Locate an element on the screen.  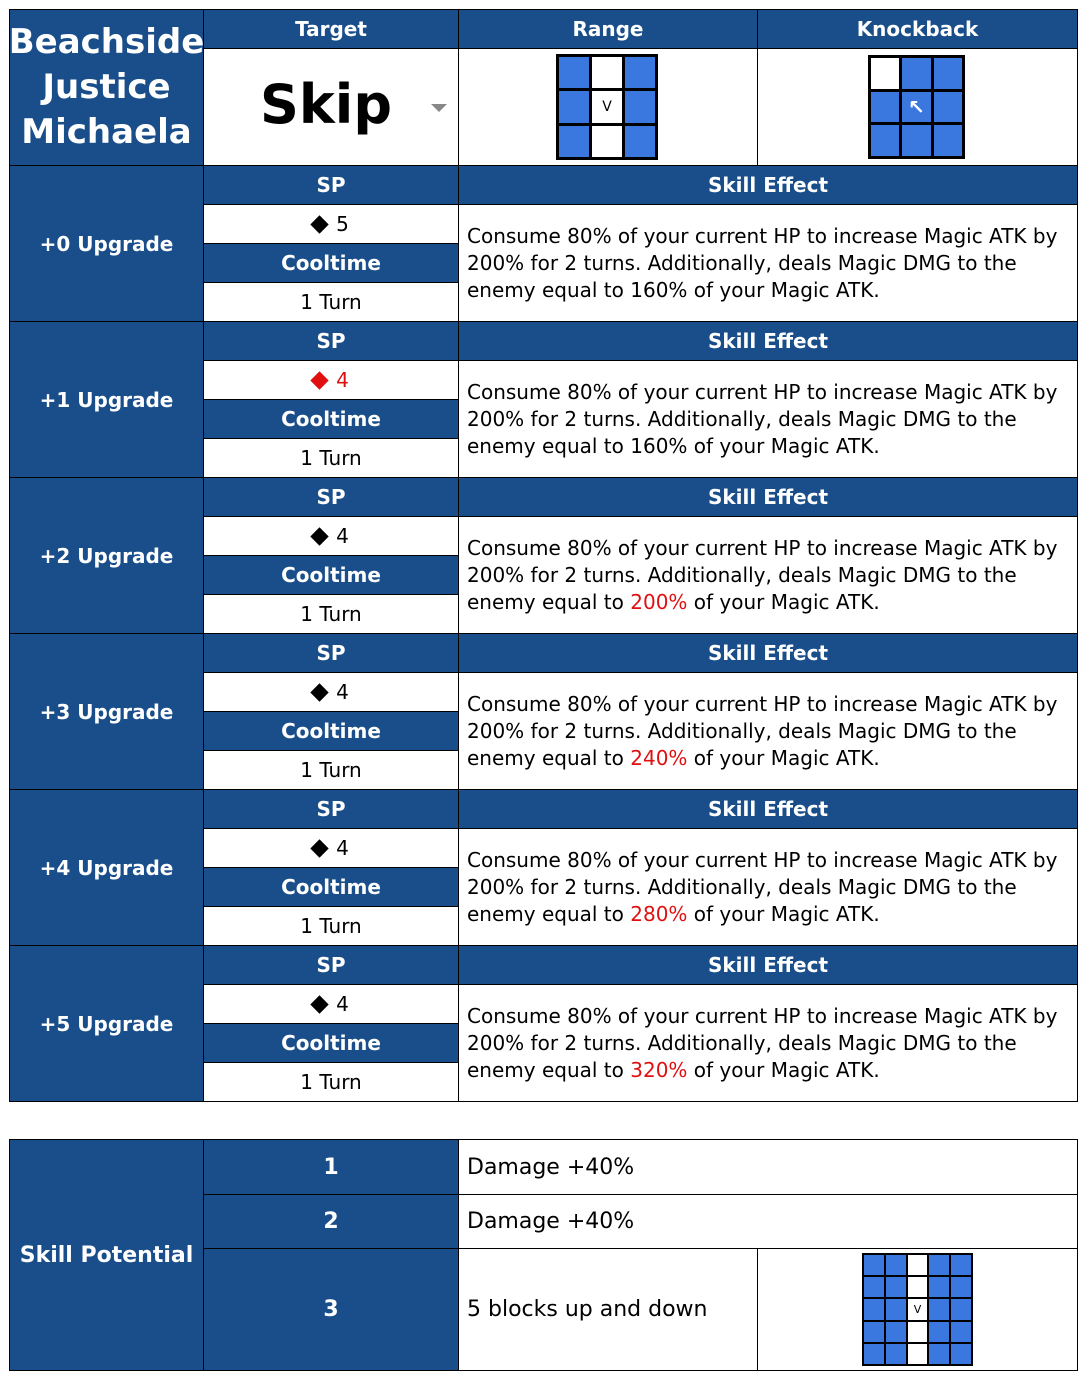
potential-range-grid: V is located at coordinates (917, 1309).